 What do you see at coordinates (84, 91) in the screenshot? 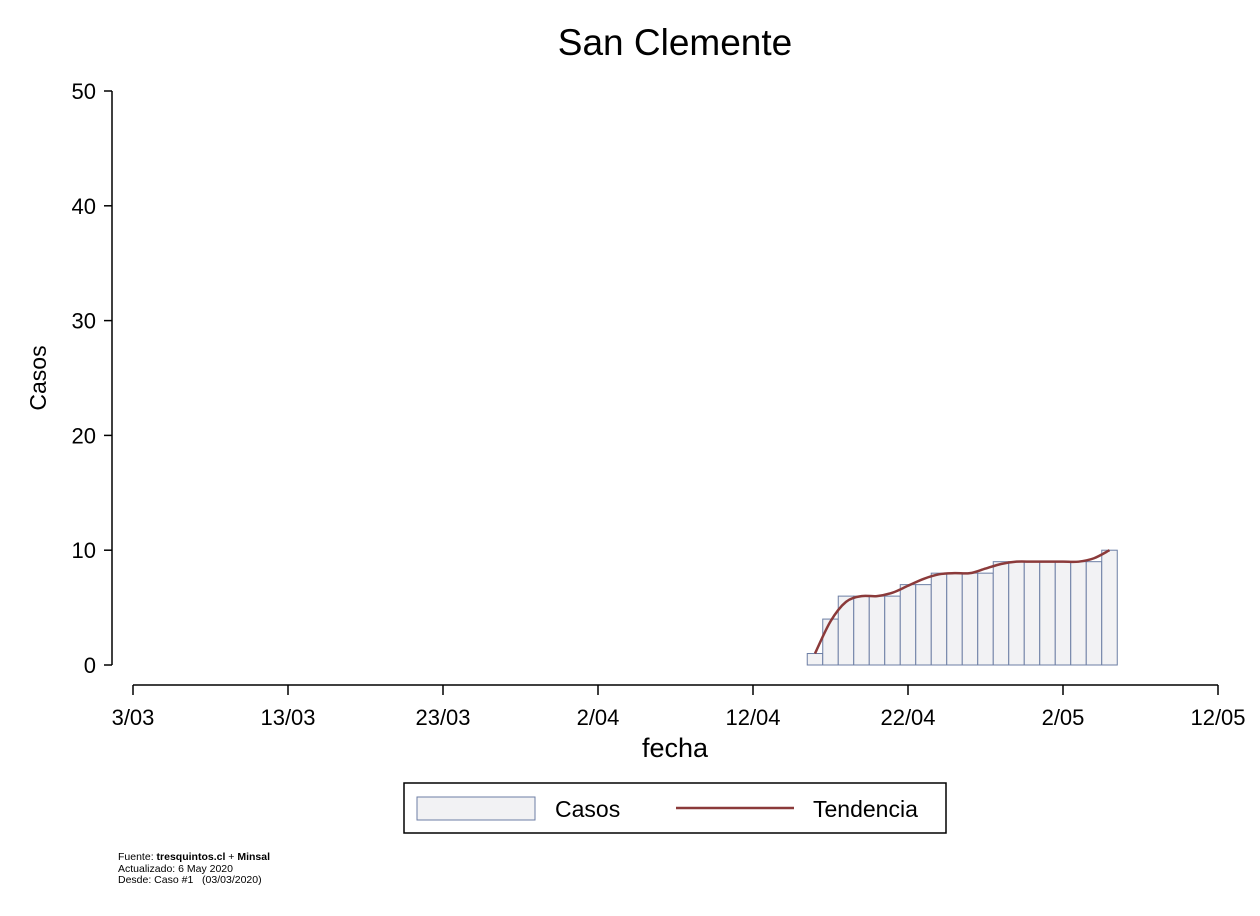
I see `y-tick-label: 50` at bounding box center [84, 91].